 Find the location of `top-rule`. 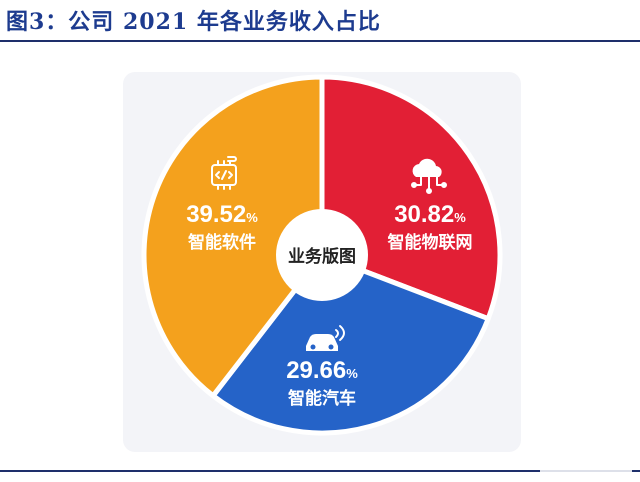

top-rule is located at coordinates (320, 41).